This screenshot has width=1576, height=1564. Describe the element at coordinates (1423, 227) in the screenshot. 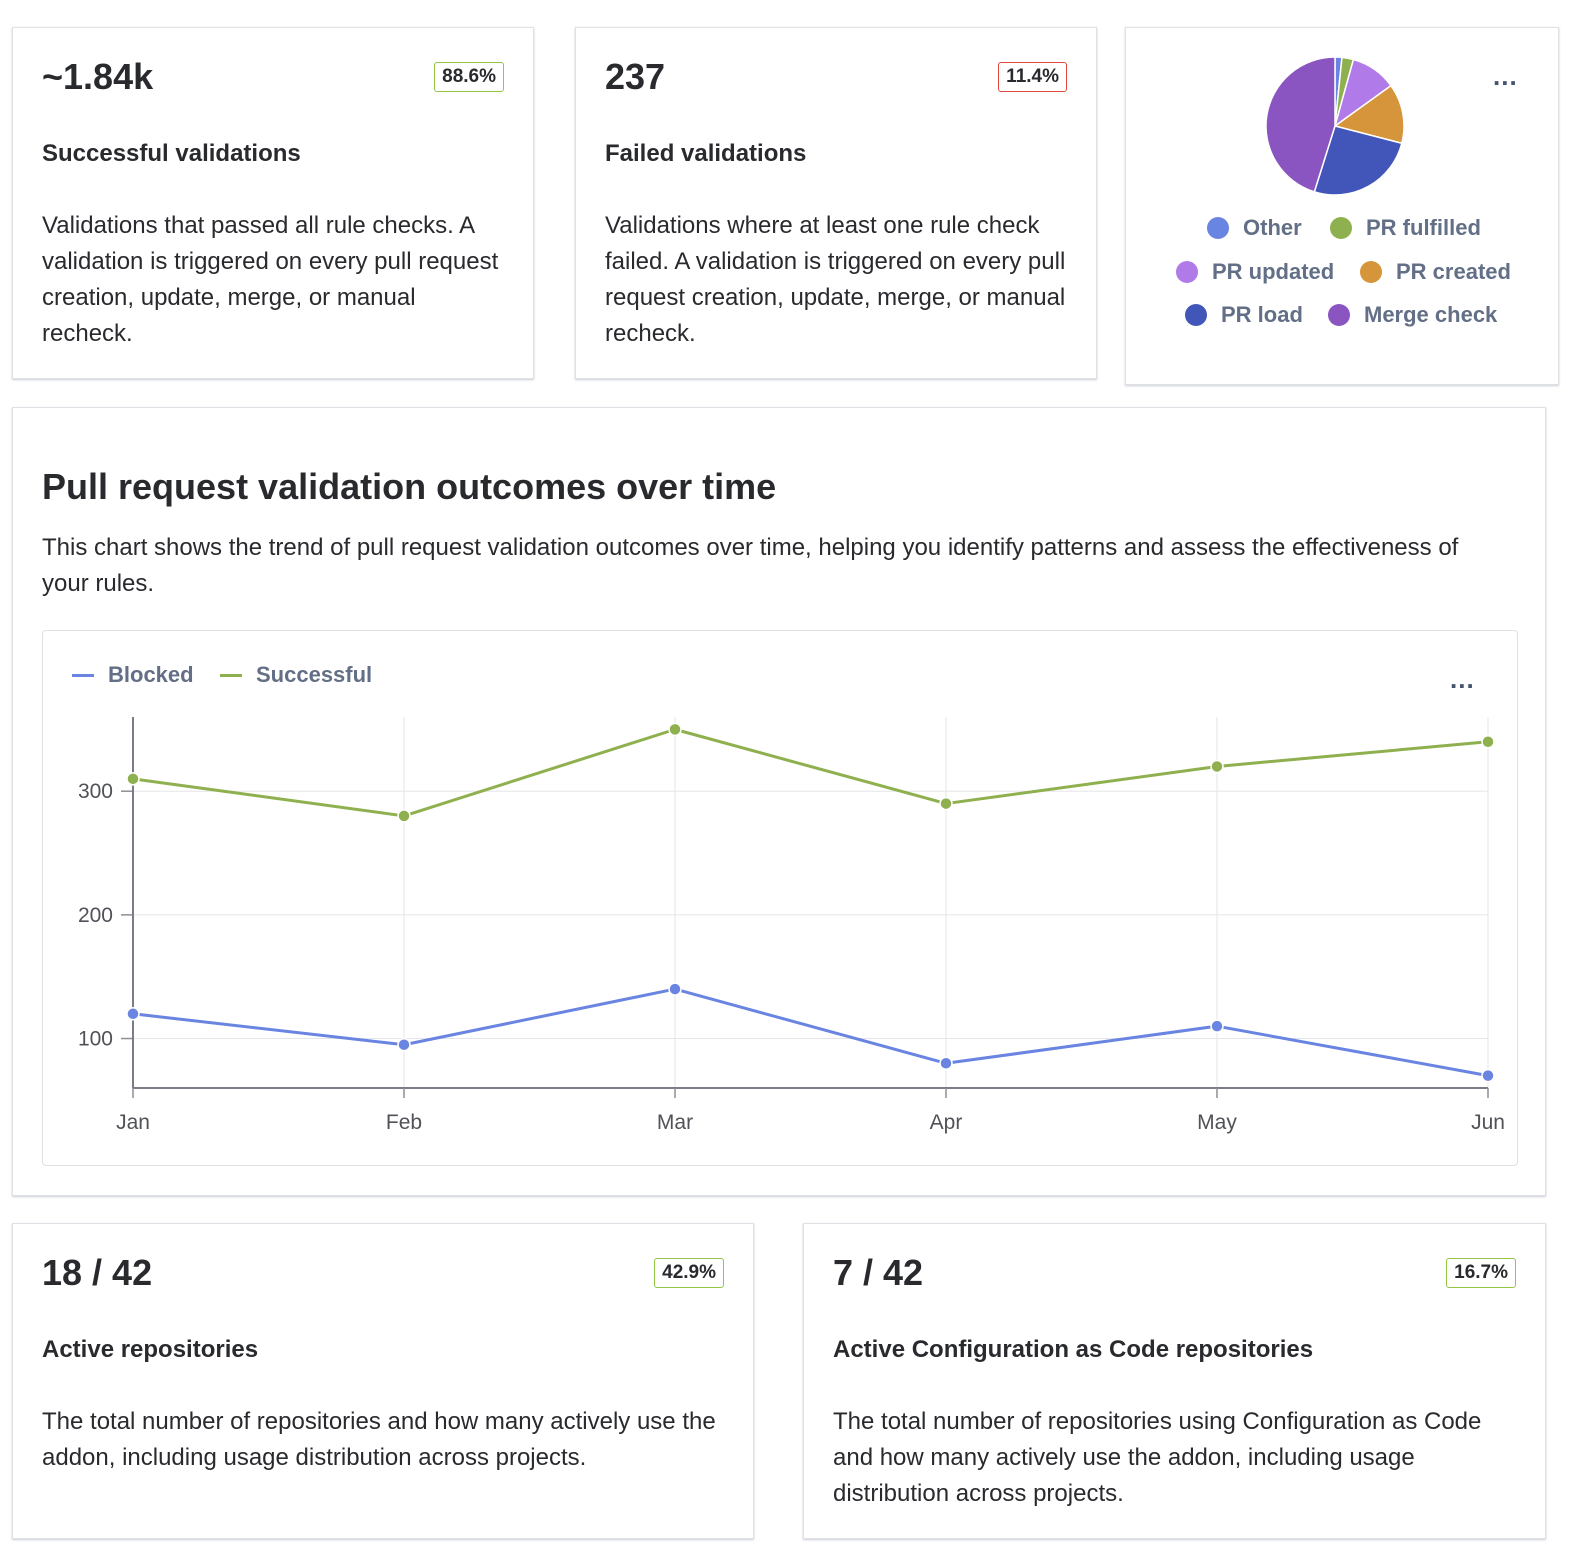

I see `pie-legend-label: PR fulfilled` at that location.